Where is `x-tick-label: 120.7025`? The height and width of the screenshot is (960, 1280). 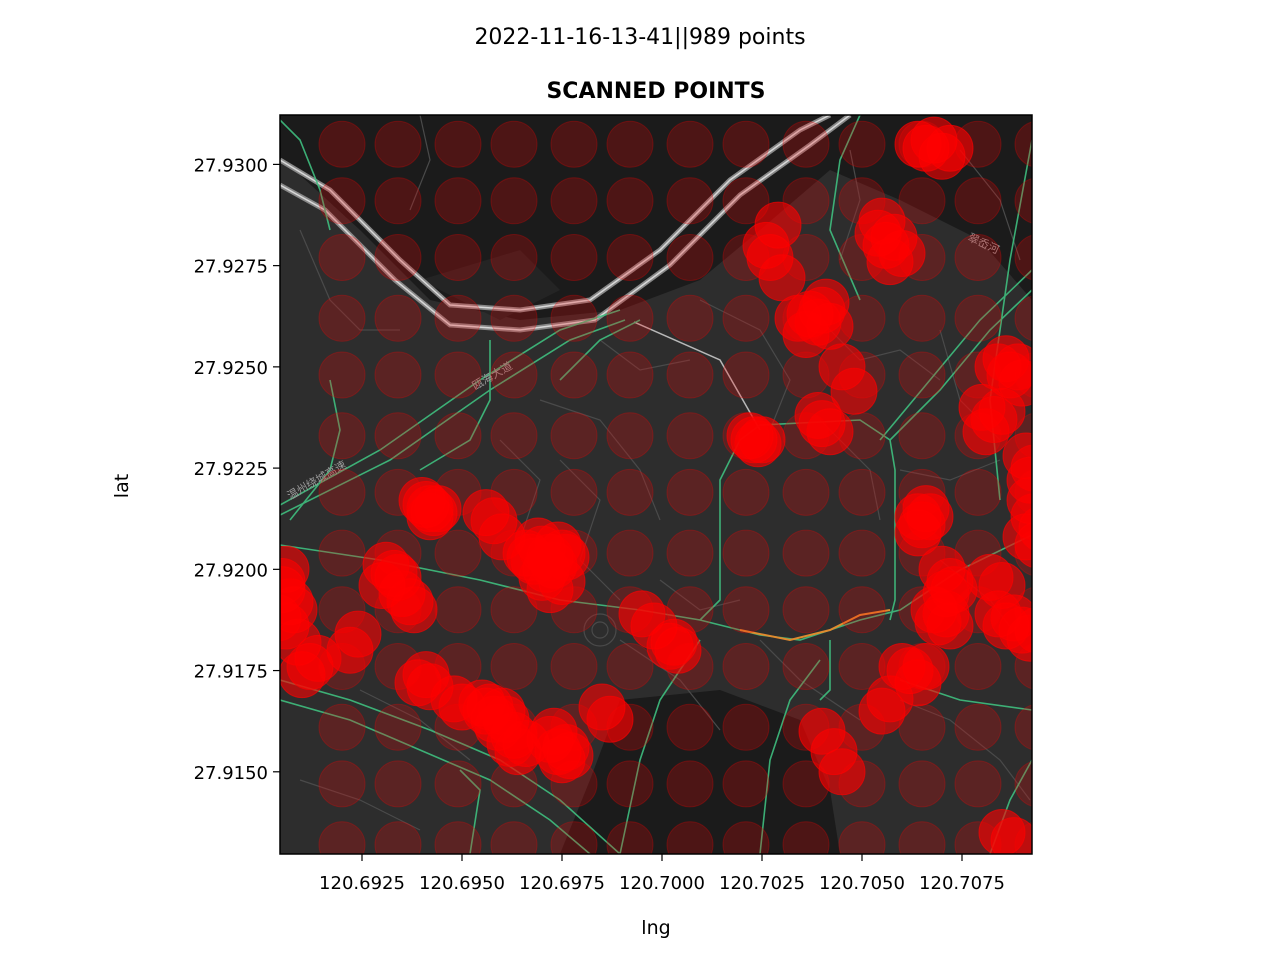 x-tick-label: 120.7025 is located at coordinates (762, 883).